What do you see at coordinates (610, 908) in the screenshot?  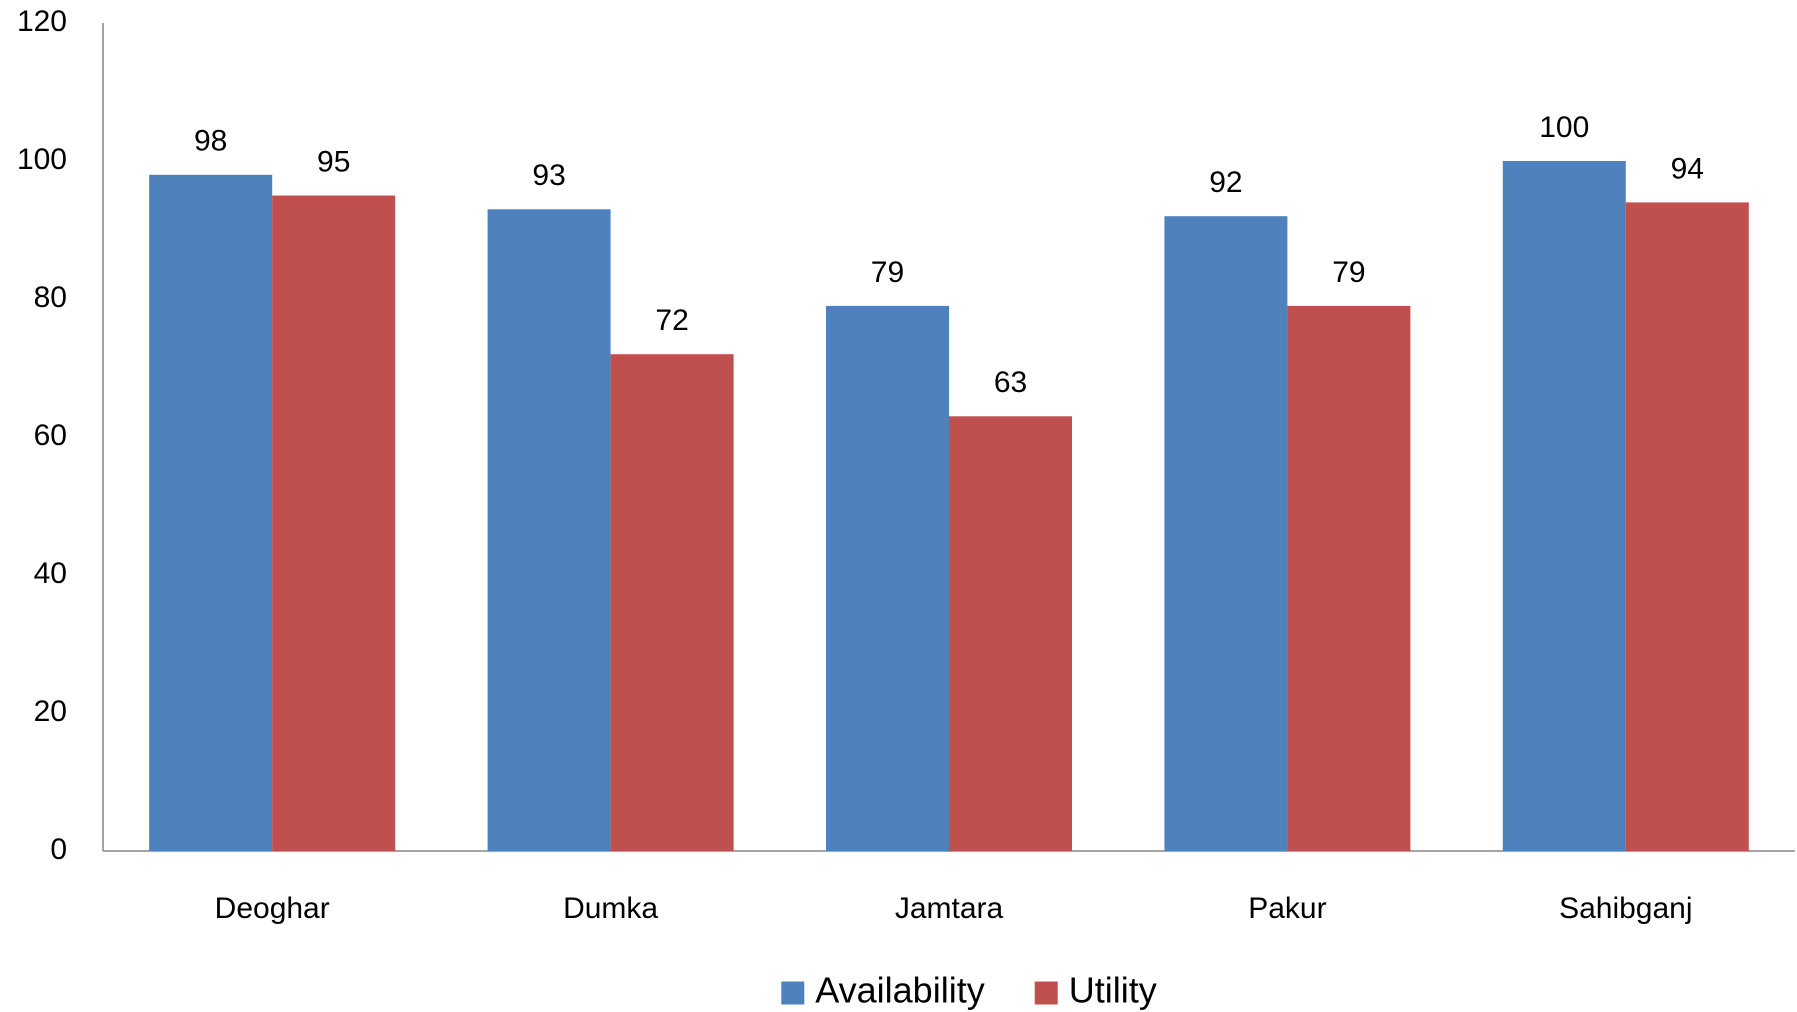 I see `x-tick-label: Dumka` at bounding box center [610, 908].